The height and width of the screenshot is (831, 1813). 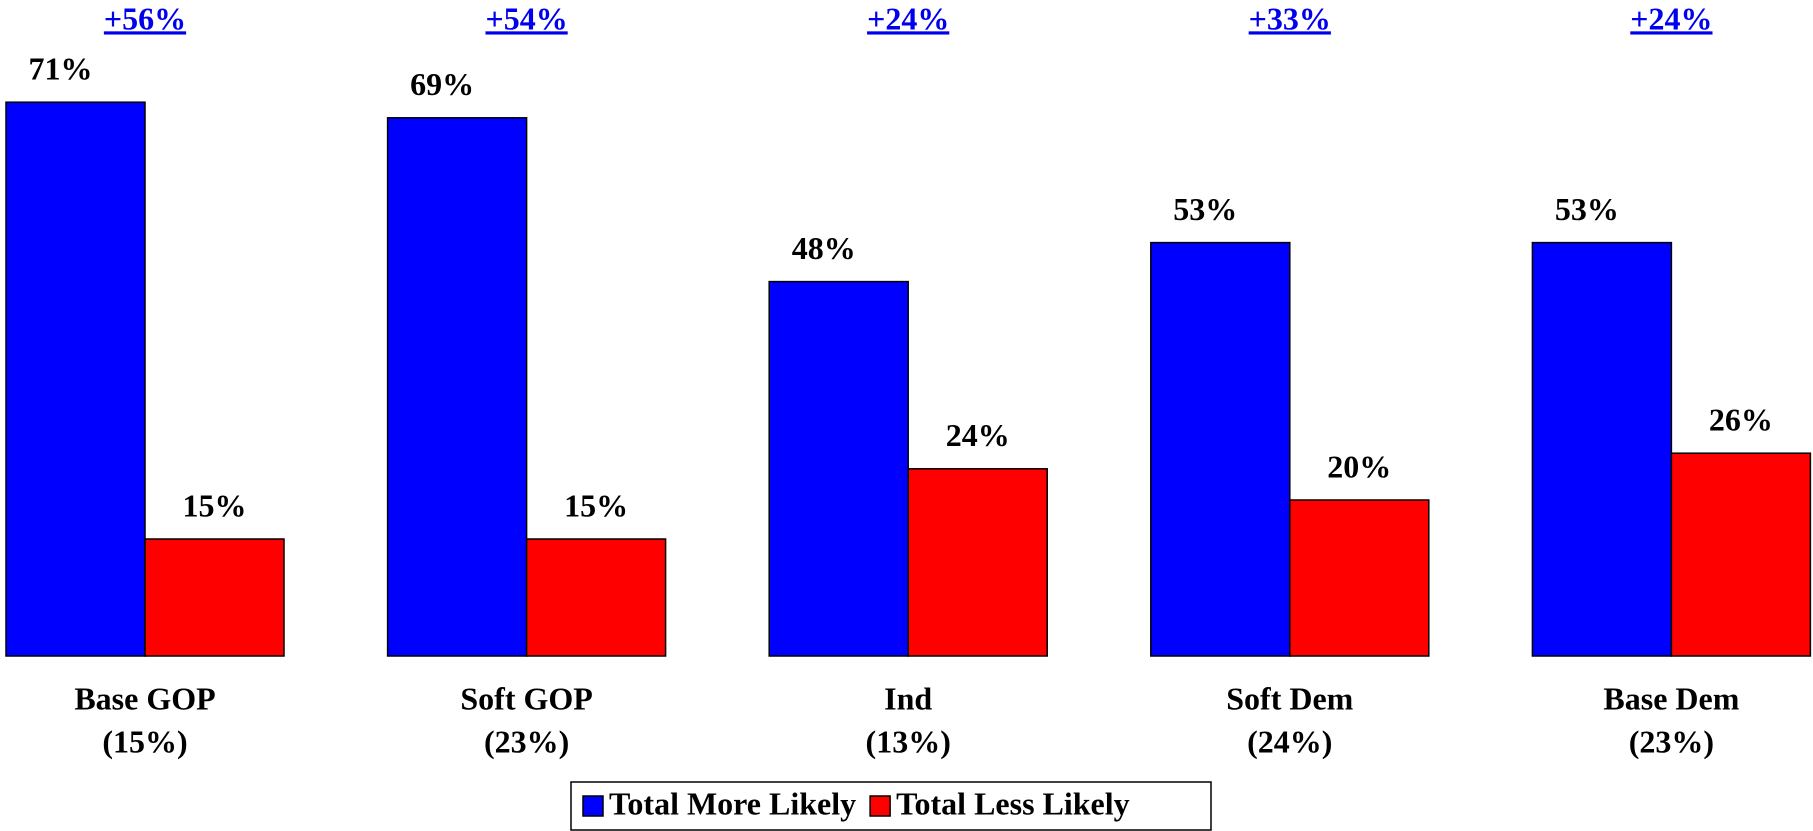 What do you see at coordinates (908, 741) in the screenshot?
I see `x-tick-label: (13%)` at bounding box center [908, 741].